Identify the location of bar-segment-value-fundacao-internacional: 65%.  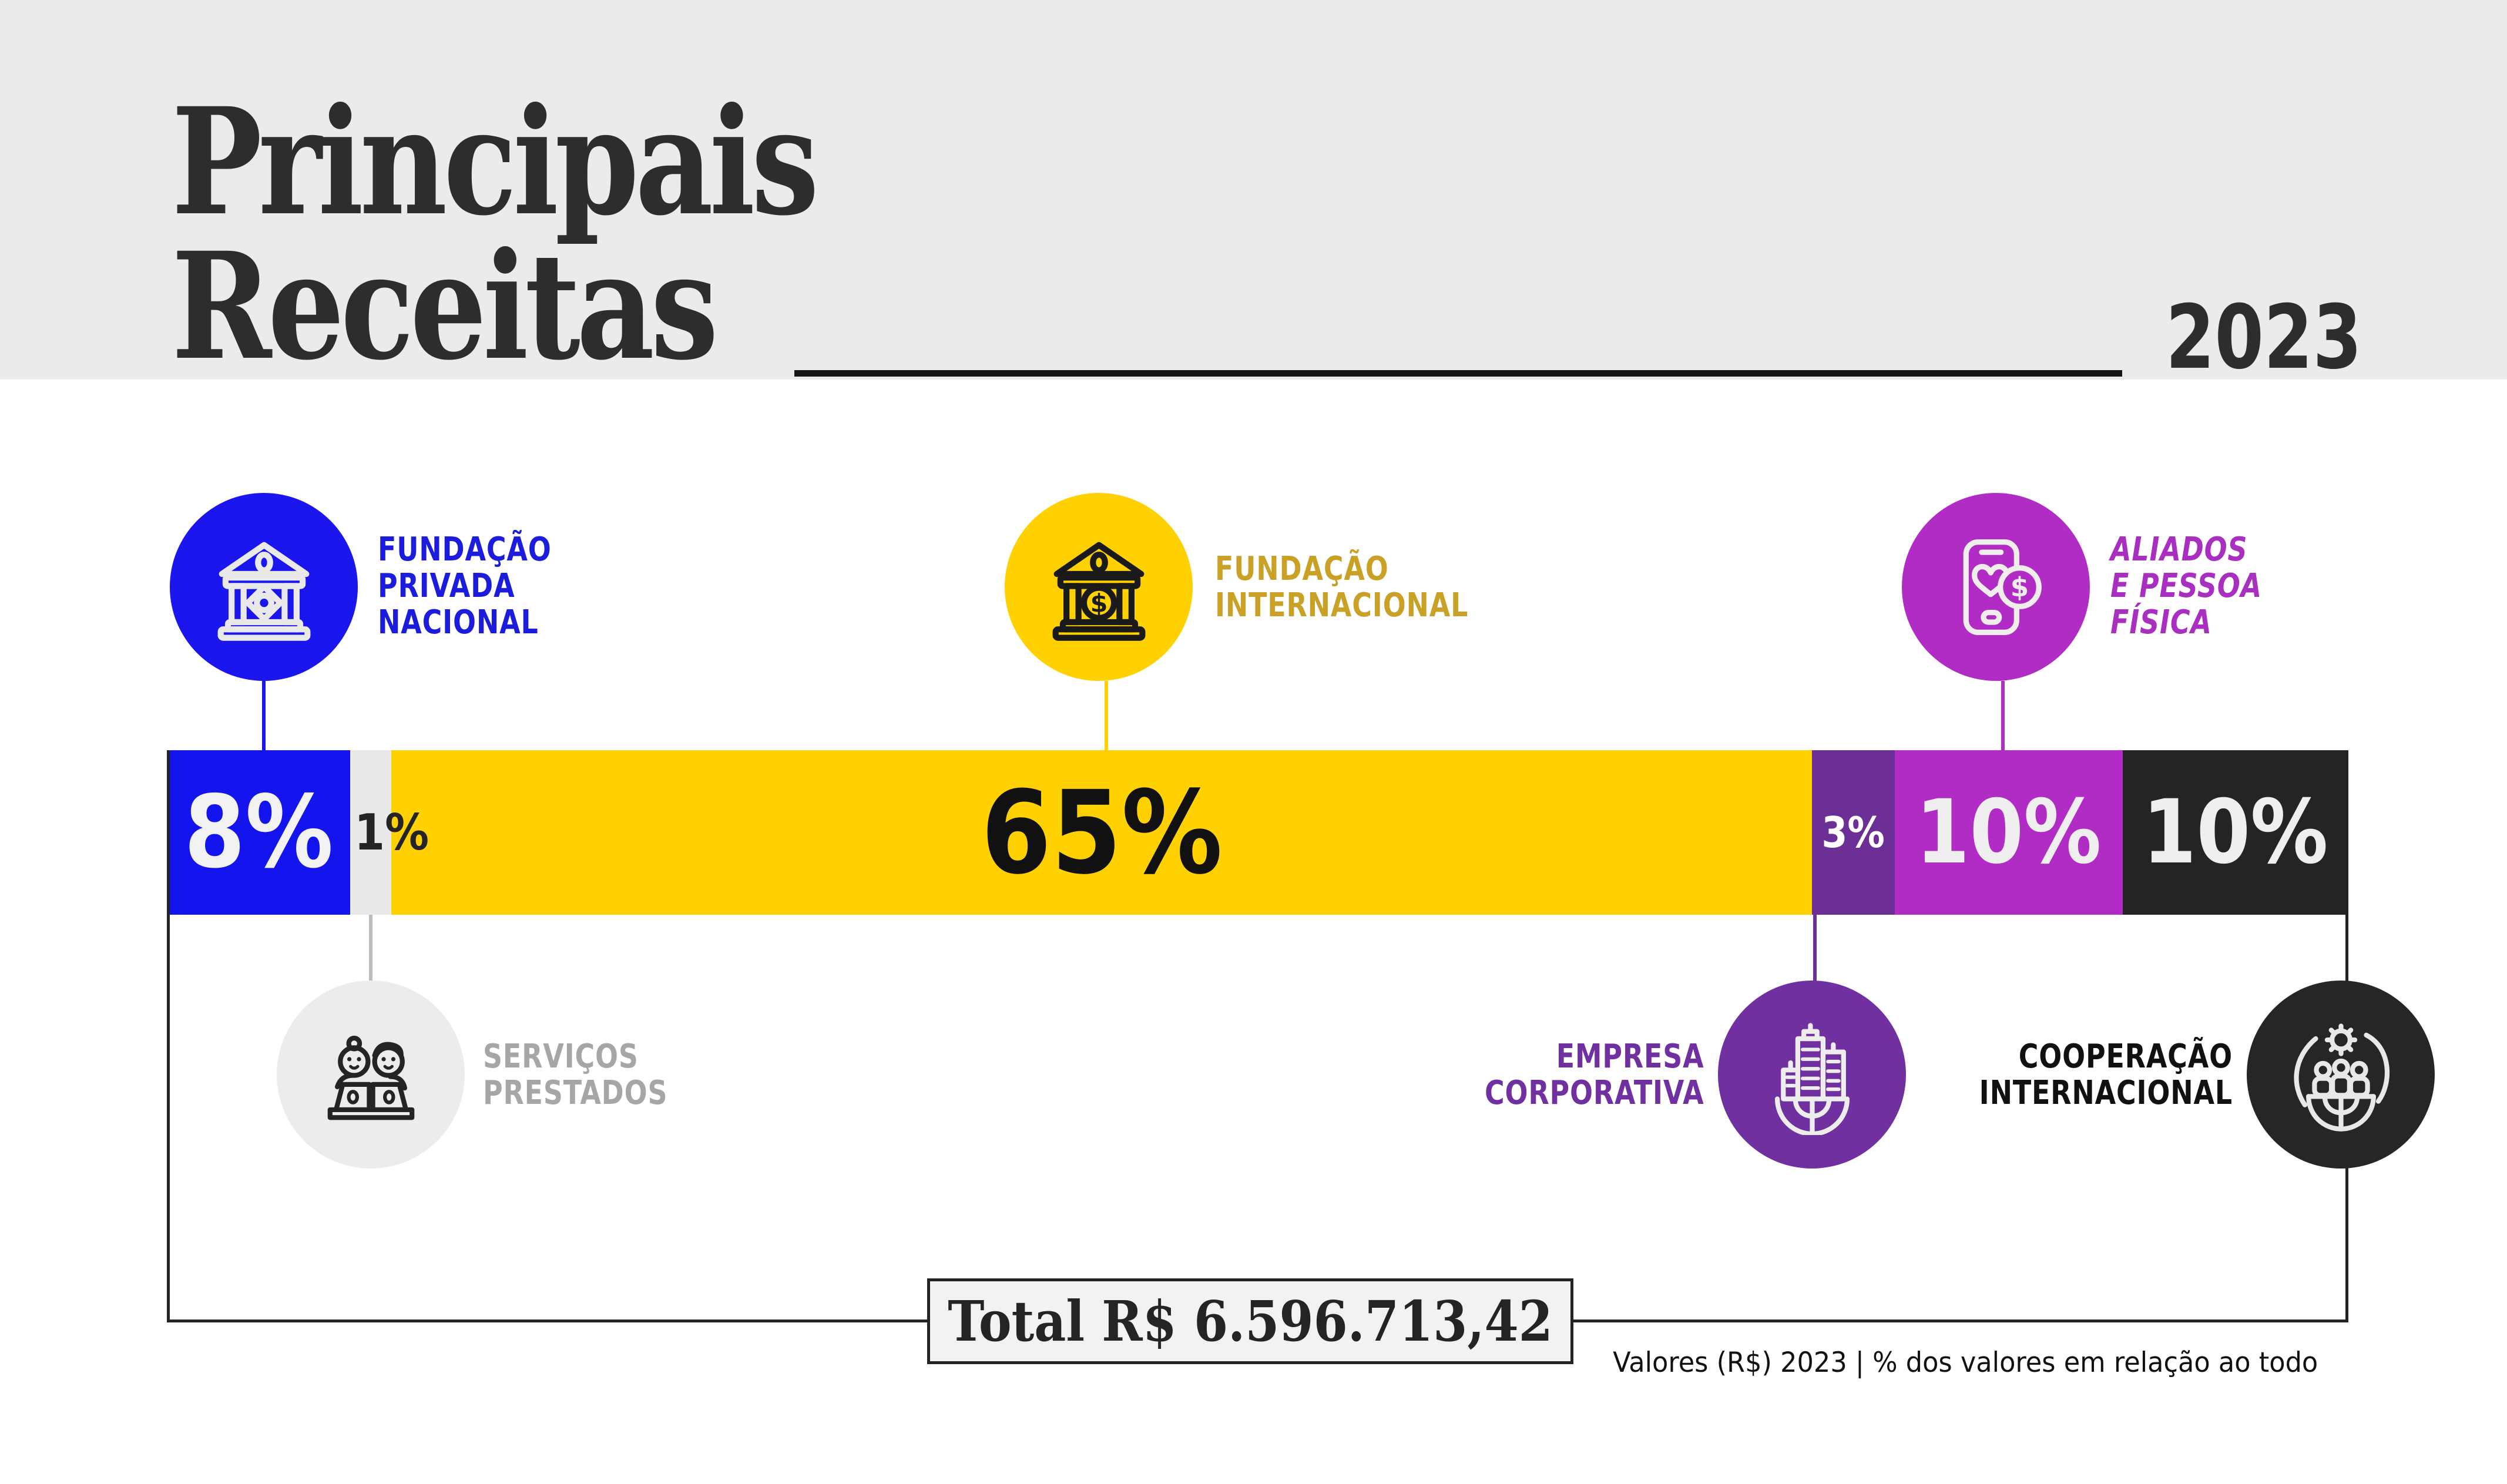
(1102, 832).